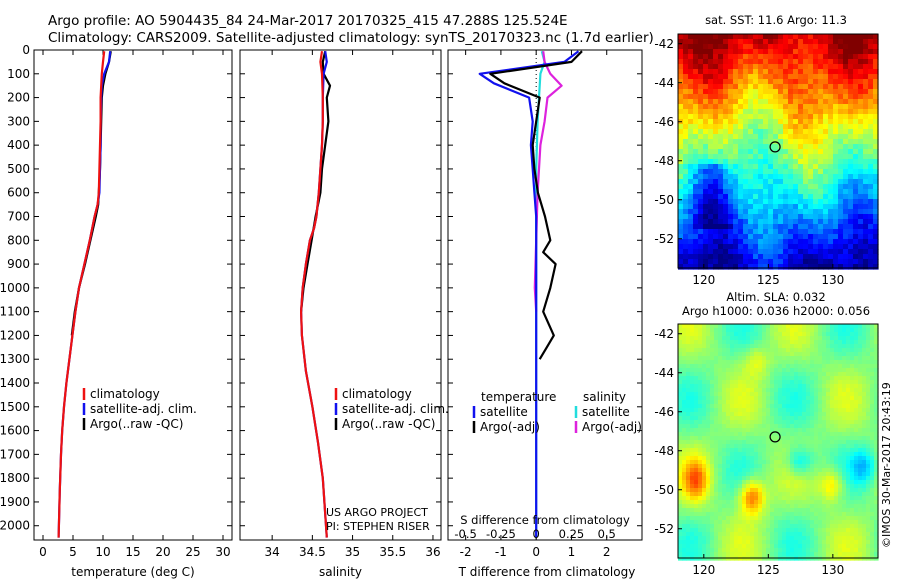 This screenshot has width=900, height=580. I want to click on salinity-legend-label: climatology, so click(377, 394).